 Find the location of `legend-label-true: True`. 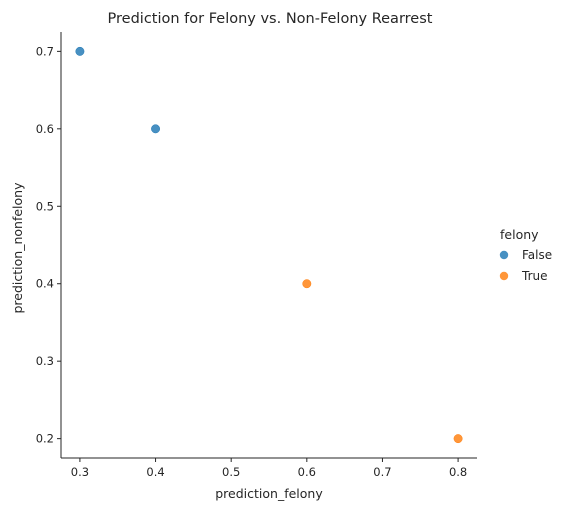

legend-label-true: True is located at coordinates (534, 276).